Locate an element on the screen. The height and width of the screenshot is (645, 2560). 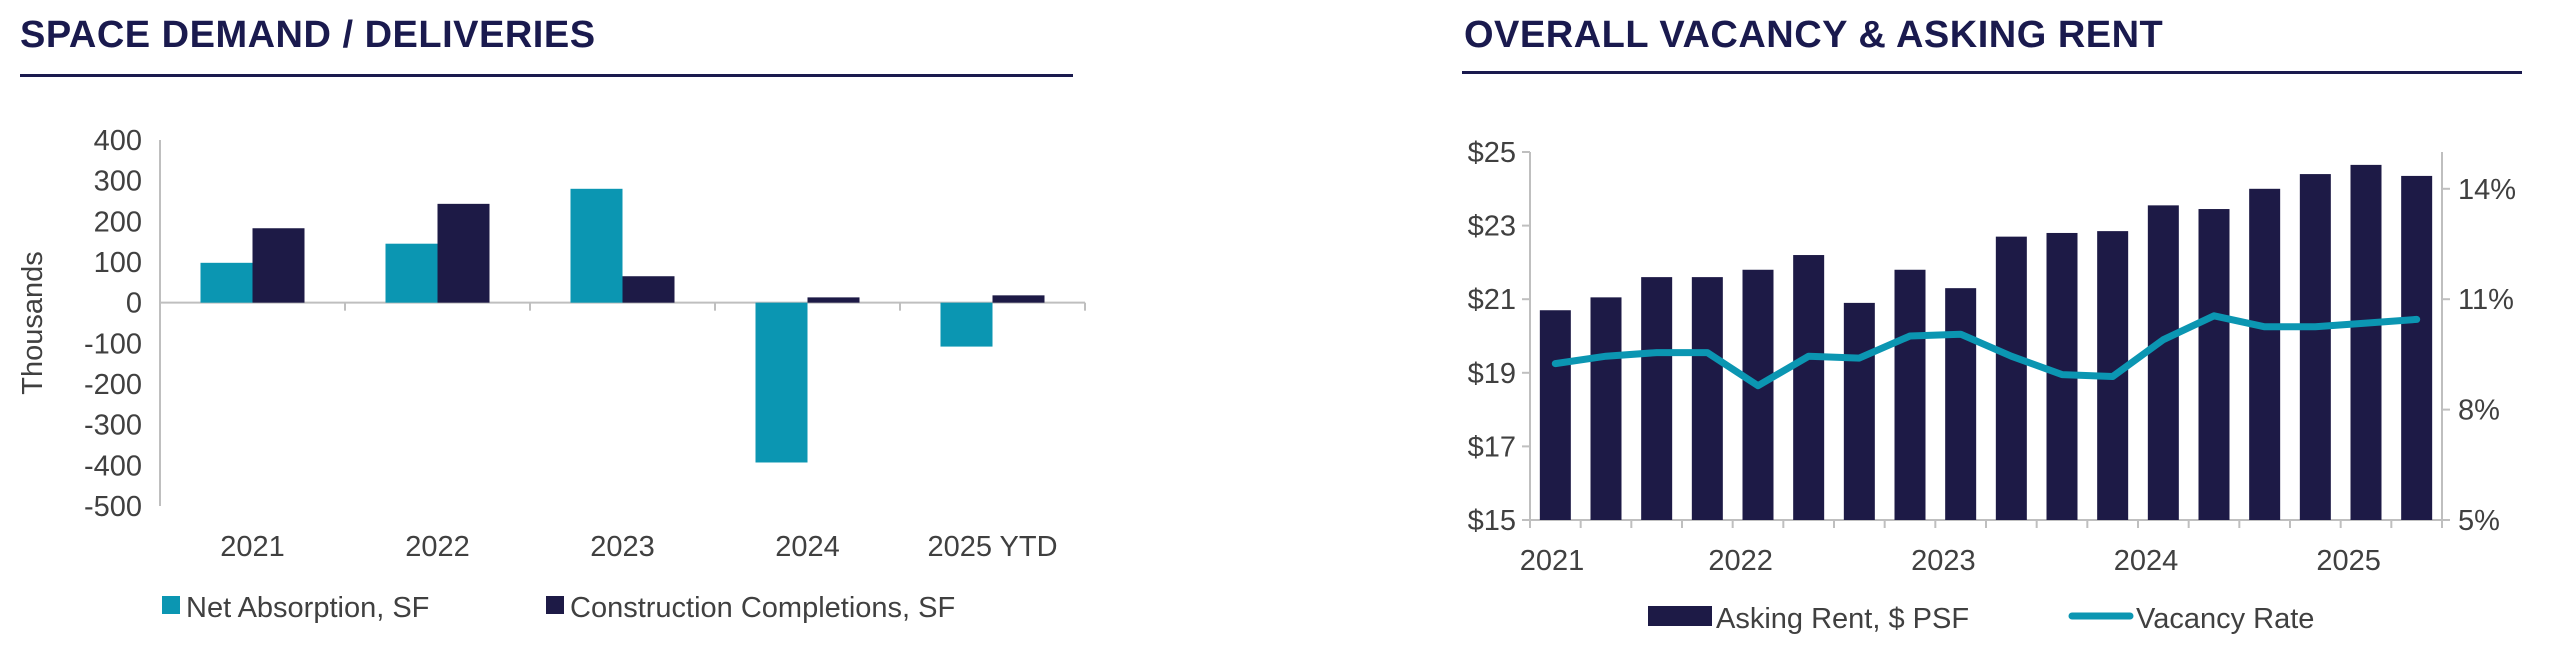
legend-swatch-asking-rent is located at coordinates (1680, 616).